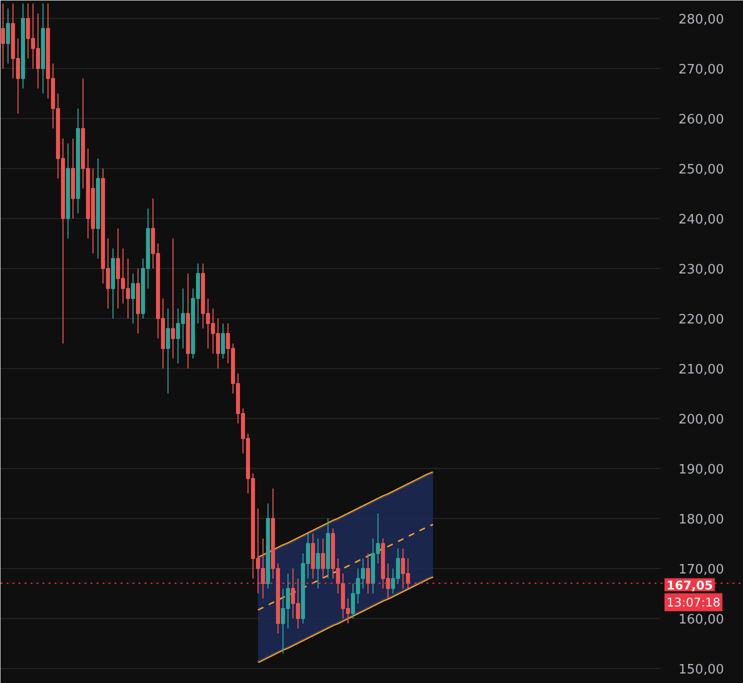 This screenshot has width=743, height=683. What do you see at coordinates (701, 570) in the screenshot?
I see `y-tick-label: 170,00` at bounding box center [701, 570].